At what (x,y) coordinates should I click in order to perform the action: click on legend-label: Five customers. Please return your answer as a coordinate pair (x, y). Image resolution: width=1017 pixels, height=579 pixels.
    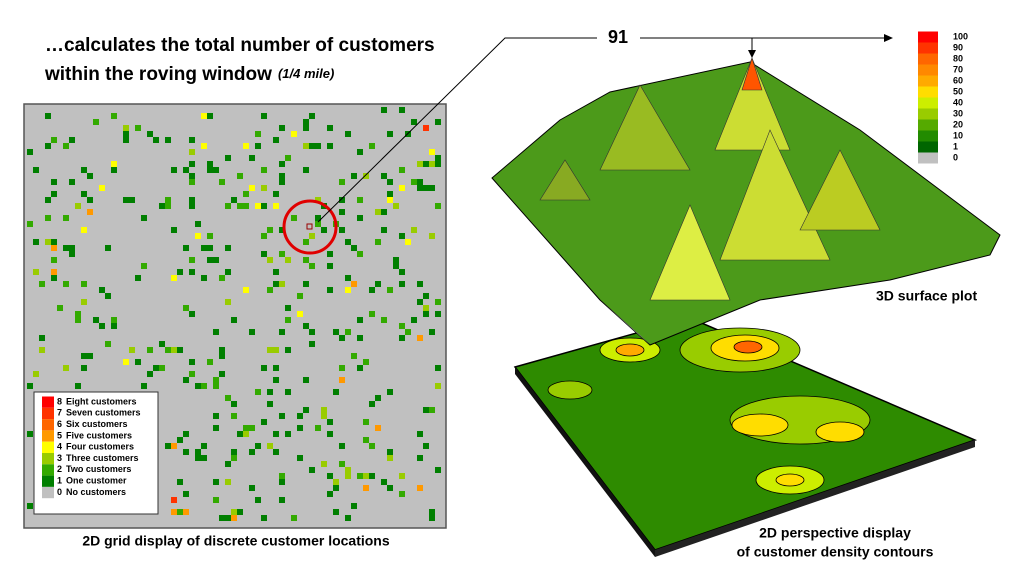
    Looking at the image, I should click on (99, 435).